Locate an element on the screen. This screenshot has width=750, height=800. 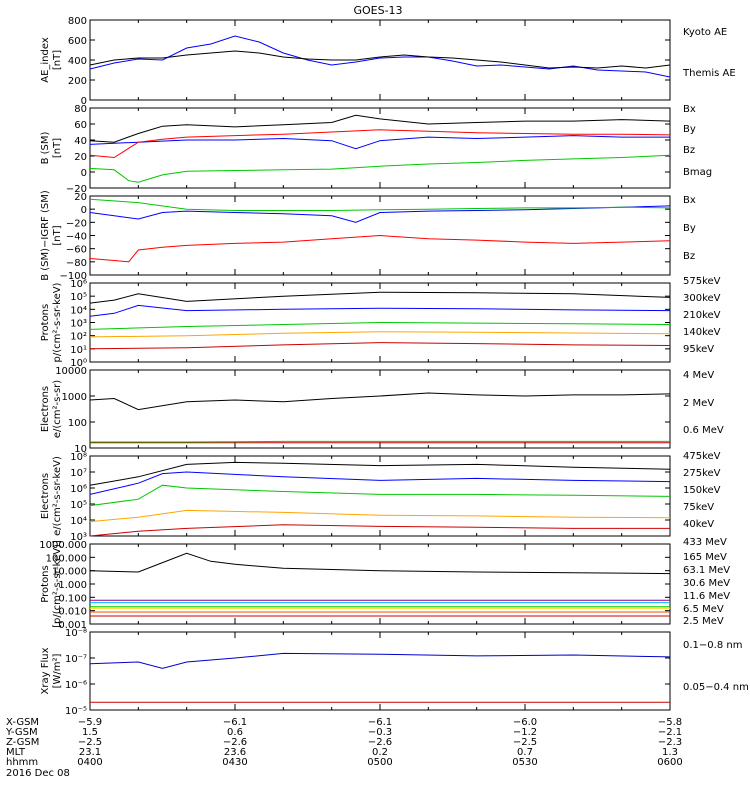
y-axis-label: Electrons is located at coordinates (45, 496).